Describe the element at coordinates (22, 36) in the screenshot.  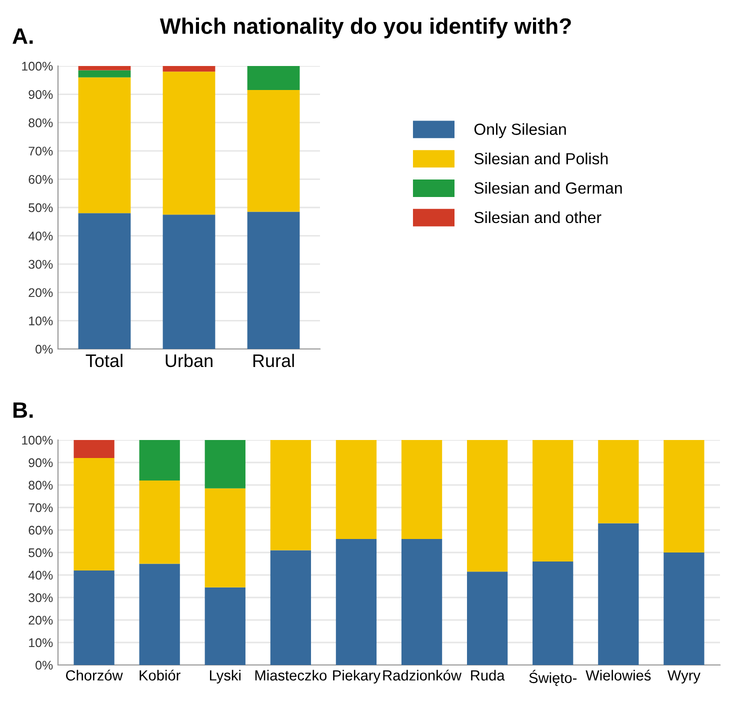
I see `chart-subtitle: A.` at that location.